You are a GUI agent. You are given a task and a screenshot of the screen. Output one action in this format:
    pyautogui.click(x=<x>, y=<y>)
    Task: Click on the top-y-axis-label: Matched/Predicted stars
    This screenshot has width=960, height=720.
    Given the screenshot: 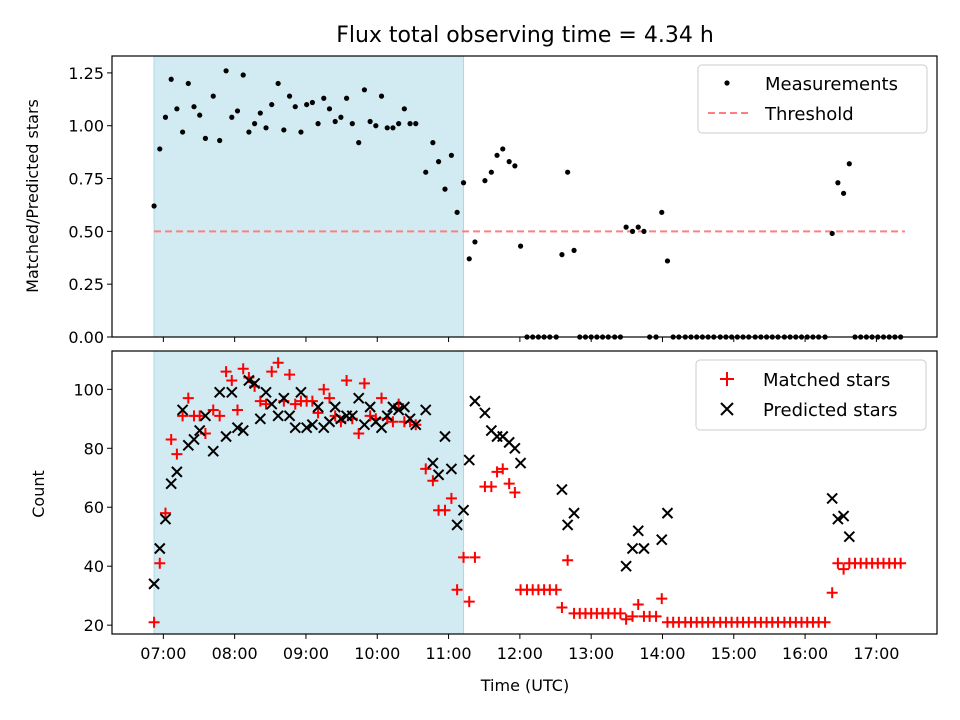 What is the action you would take?
    pyautogui.click(x=32, y=196)
    